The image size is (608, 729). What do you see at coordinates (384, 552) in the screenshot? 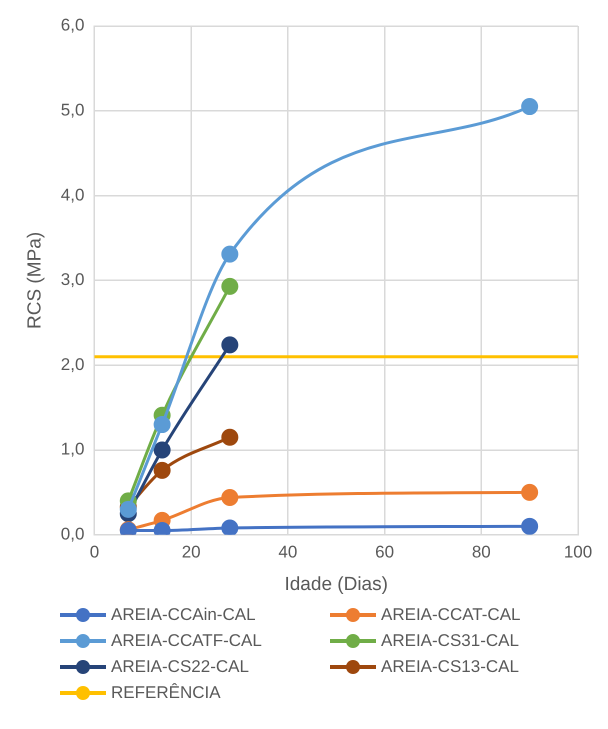
I see `x-tick-label: 60` at bounding box center [384, 552].